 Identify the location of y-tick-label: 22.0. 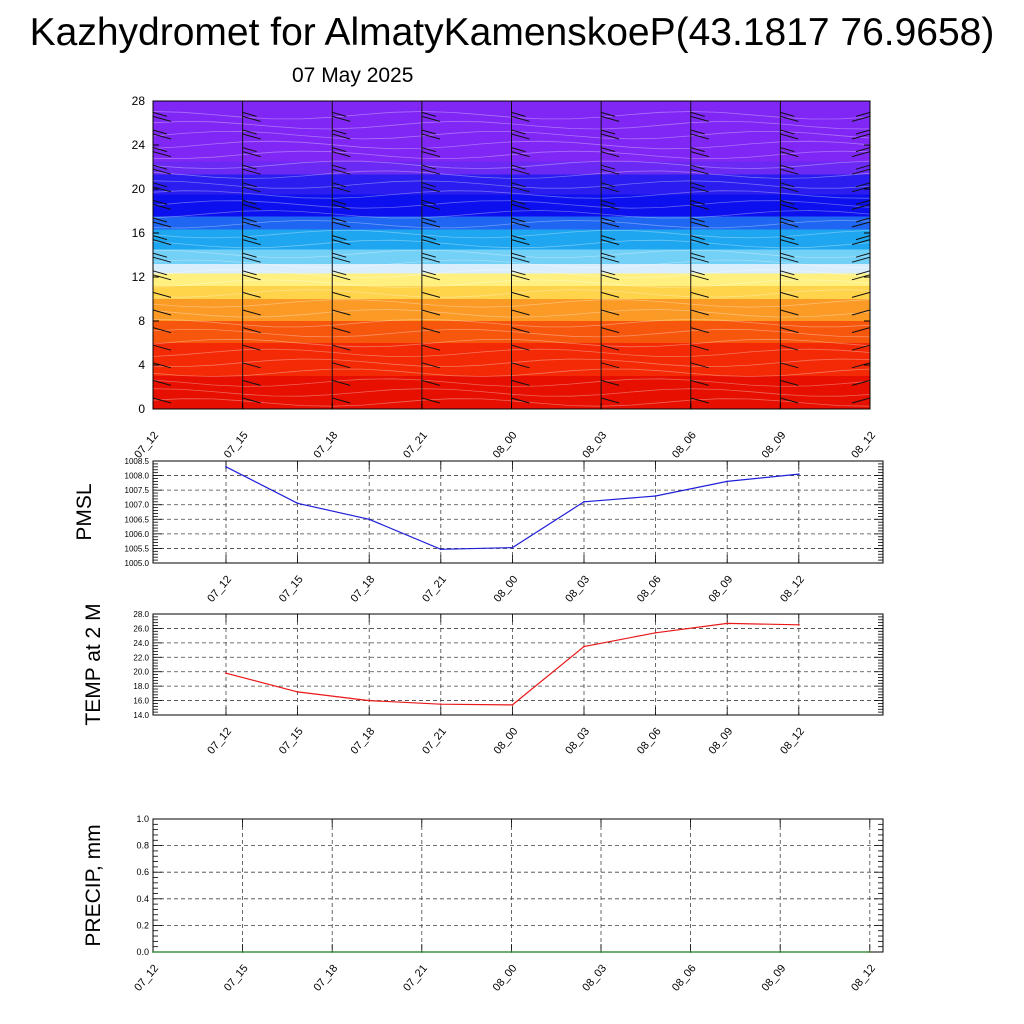
(141, 657).